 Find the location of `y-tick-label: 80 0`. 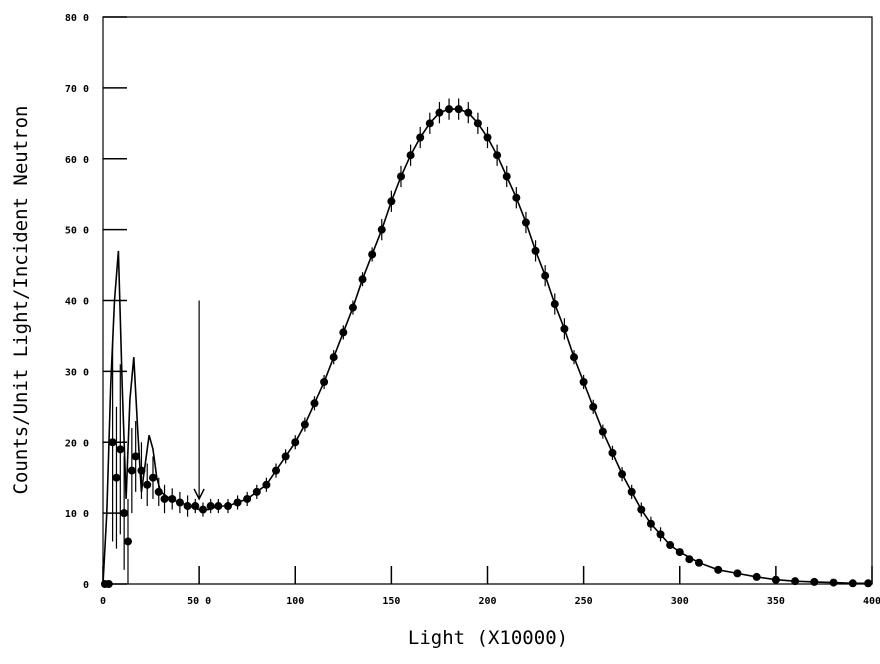

y-tick-label: 80 0 is located at coordinates (77, 18).